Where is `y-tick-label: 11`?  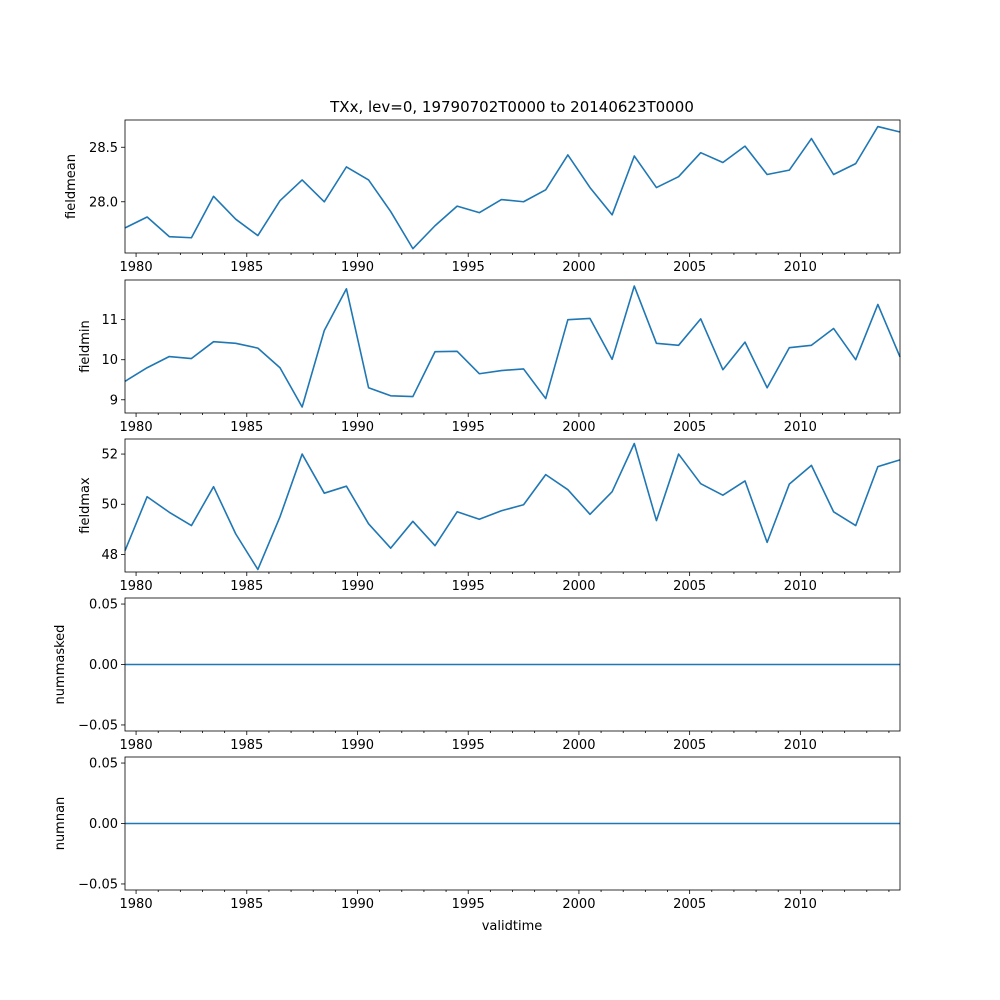
y-tick-label: 11 is located at coordinates (109, 320).